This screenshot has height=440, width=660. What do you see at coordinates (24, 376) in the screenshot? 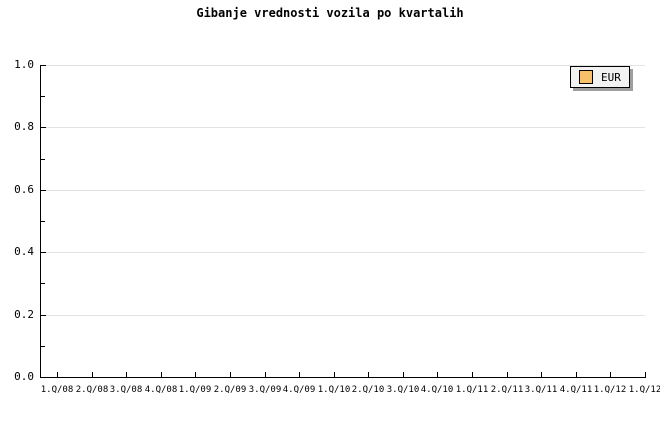
I see `y-axis-tick-label: 0.0` at bounding box center [24, 376].